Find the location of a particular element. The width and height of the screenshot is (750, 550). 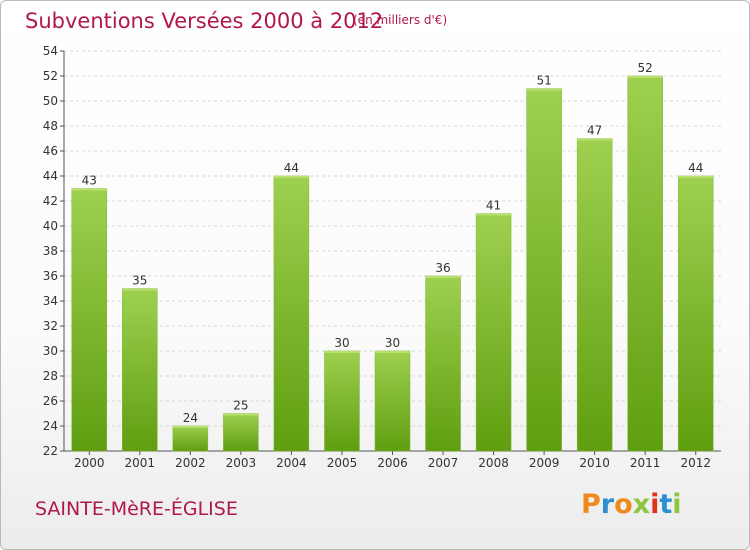

y-tick-label: 42 is located at coordinates (50, 201).